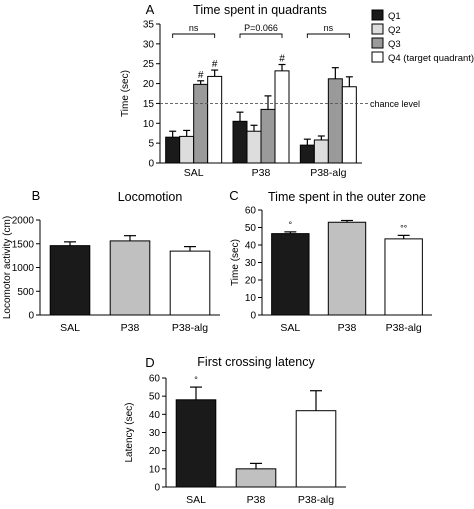 This screenshot has width=474, height=509. I want to click on legend-label: Q1, so click(394, 16).